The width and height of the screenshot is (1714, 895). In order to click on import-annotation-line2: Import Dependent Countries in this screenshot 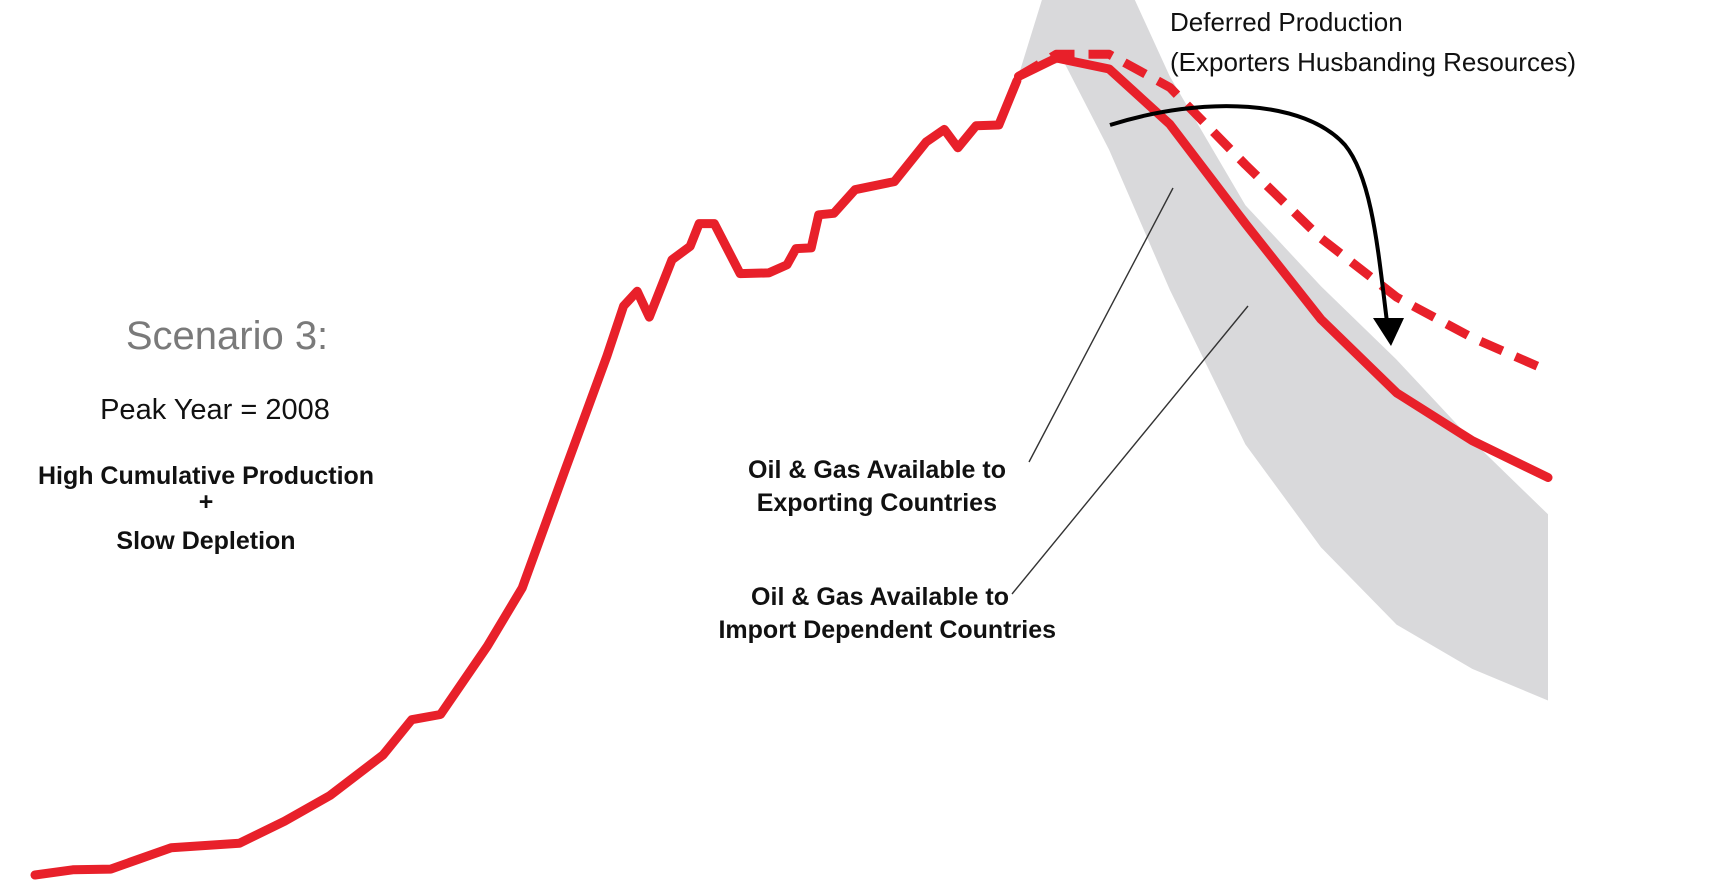, I will do `click(887, 630)`.